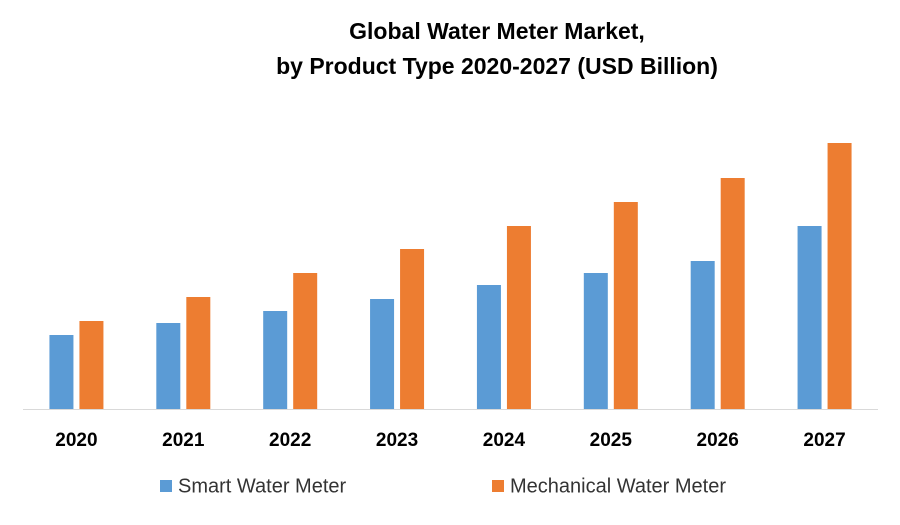 Image resolution: width=900 pixels, height=525 pixels. Describe the element at coordinates (504, 440) in the screenshot. I see `x-tick-label: 2024` at that location.